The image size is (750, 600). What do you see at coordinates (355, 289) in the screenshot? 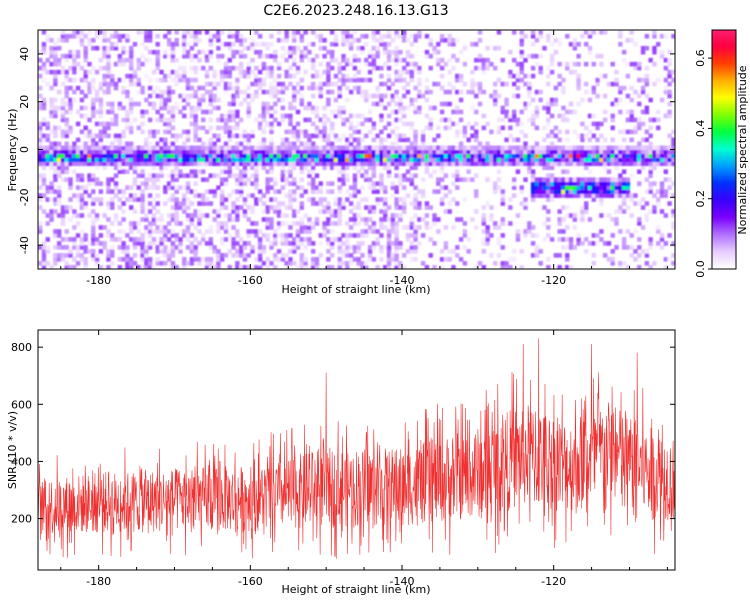
I see `heatmap-x-axis-label: Height of straight line (km)` at bounding box center [355, 289].